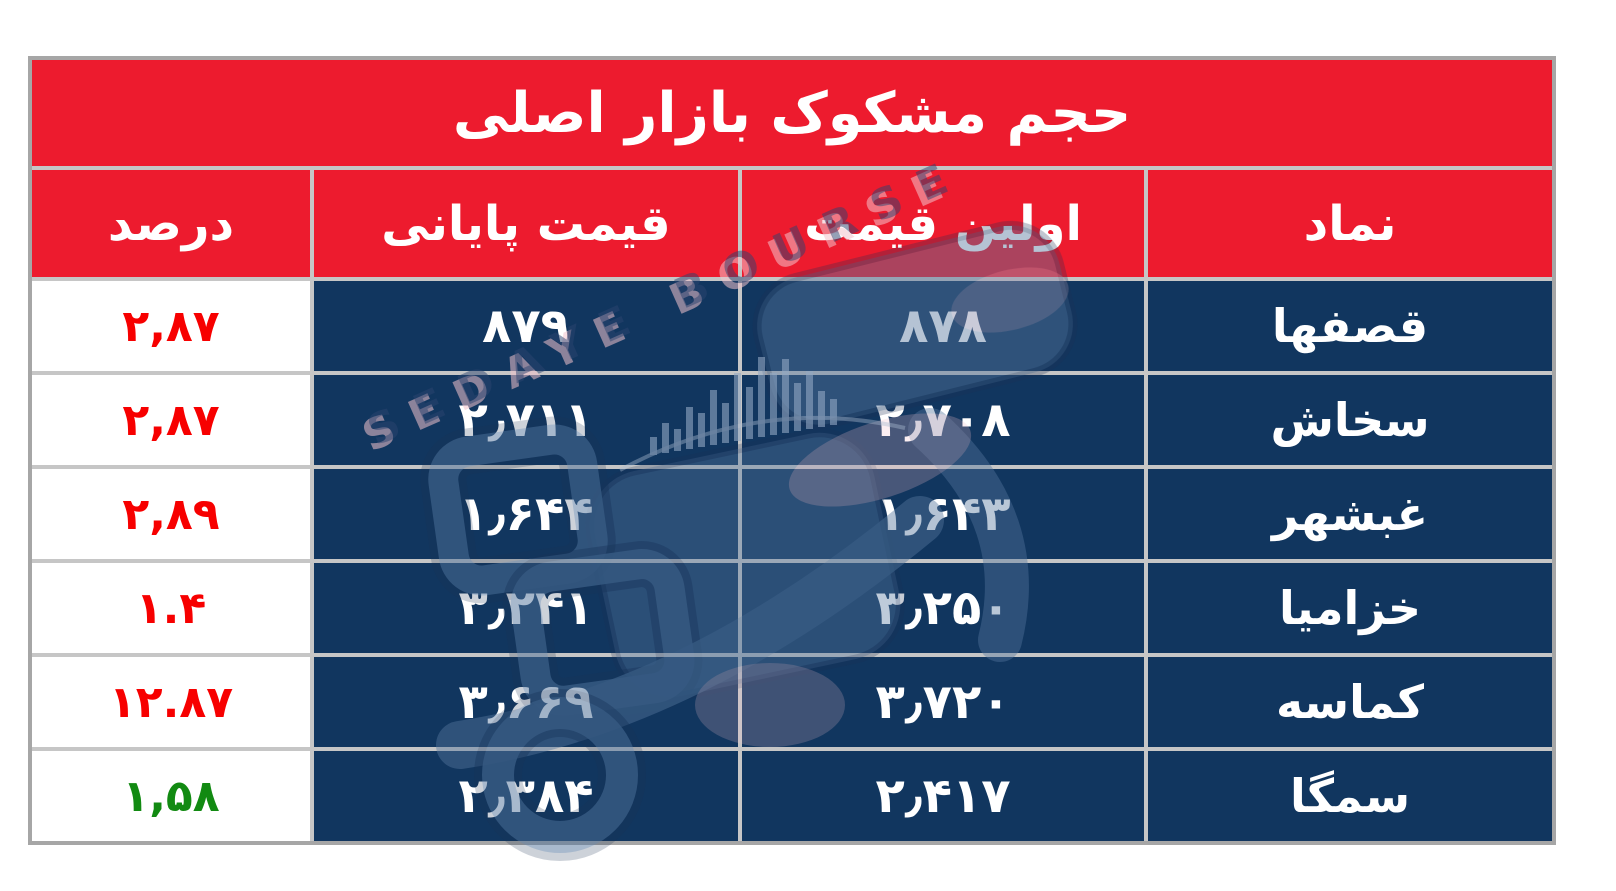  Describe the element at coordinates (943, 796) in the screenshot. I see `cell-first-price: ۲٫۴۱۷` at that location.